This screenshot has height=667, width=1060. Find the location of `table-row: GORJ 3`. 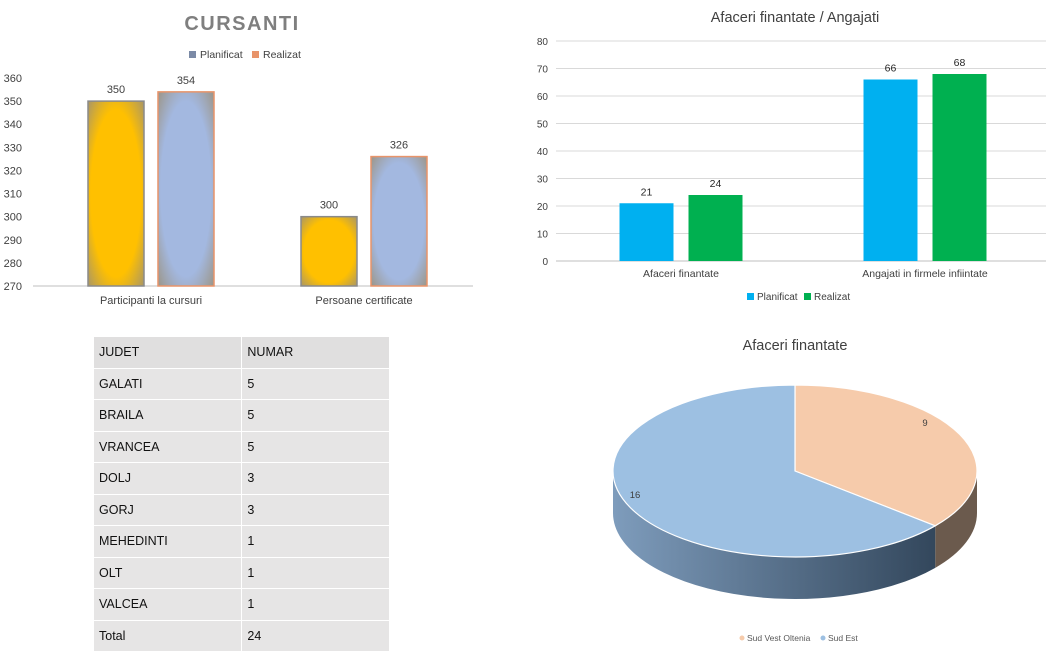

table-row: GORJ 3 is located at coordinates (242, 510).